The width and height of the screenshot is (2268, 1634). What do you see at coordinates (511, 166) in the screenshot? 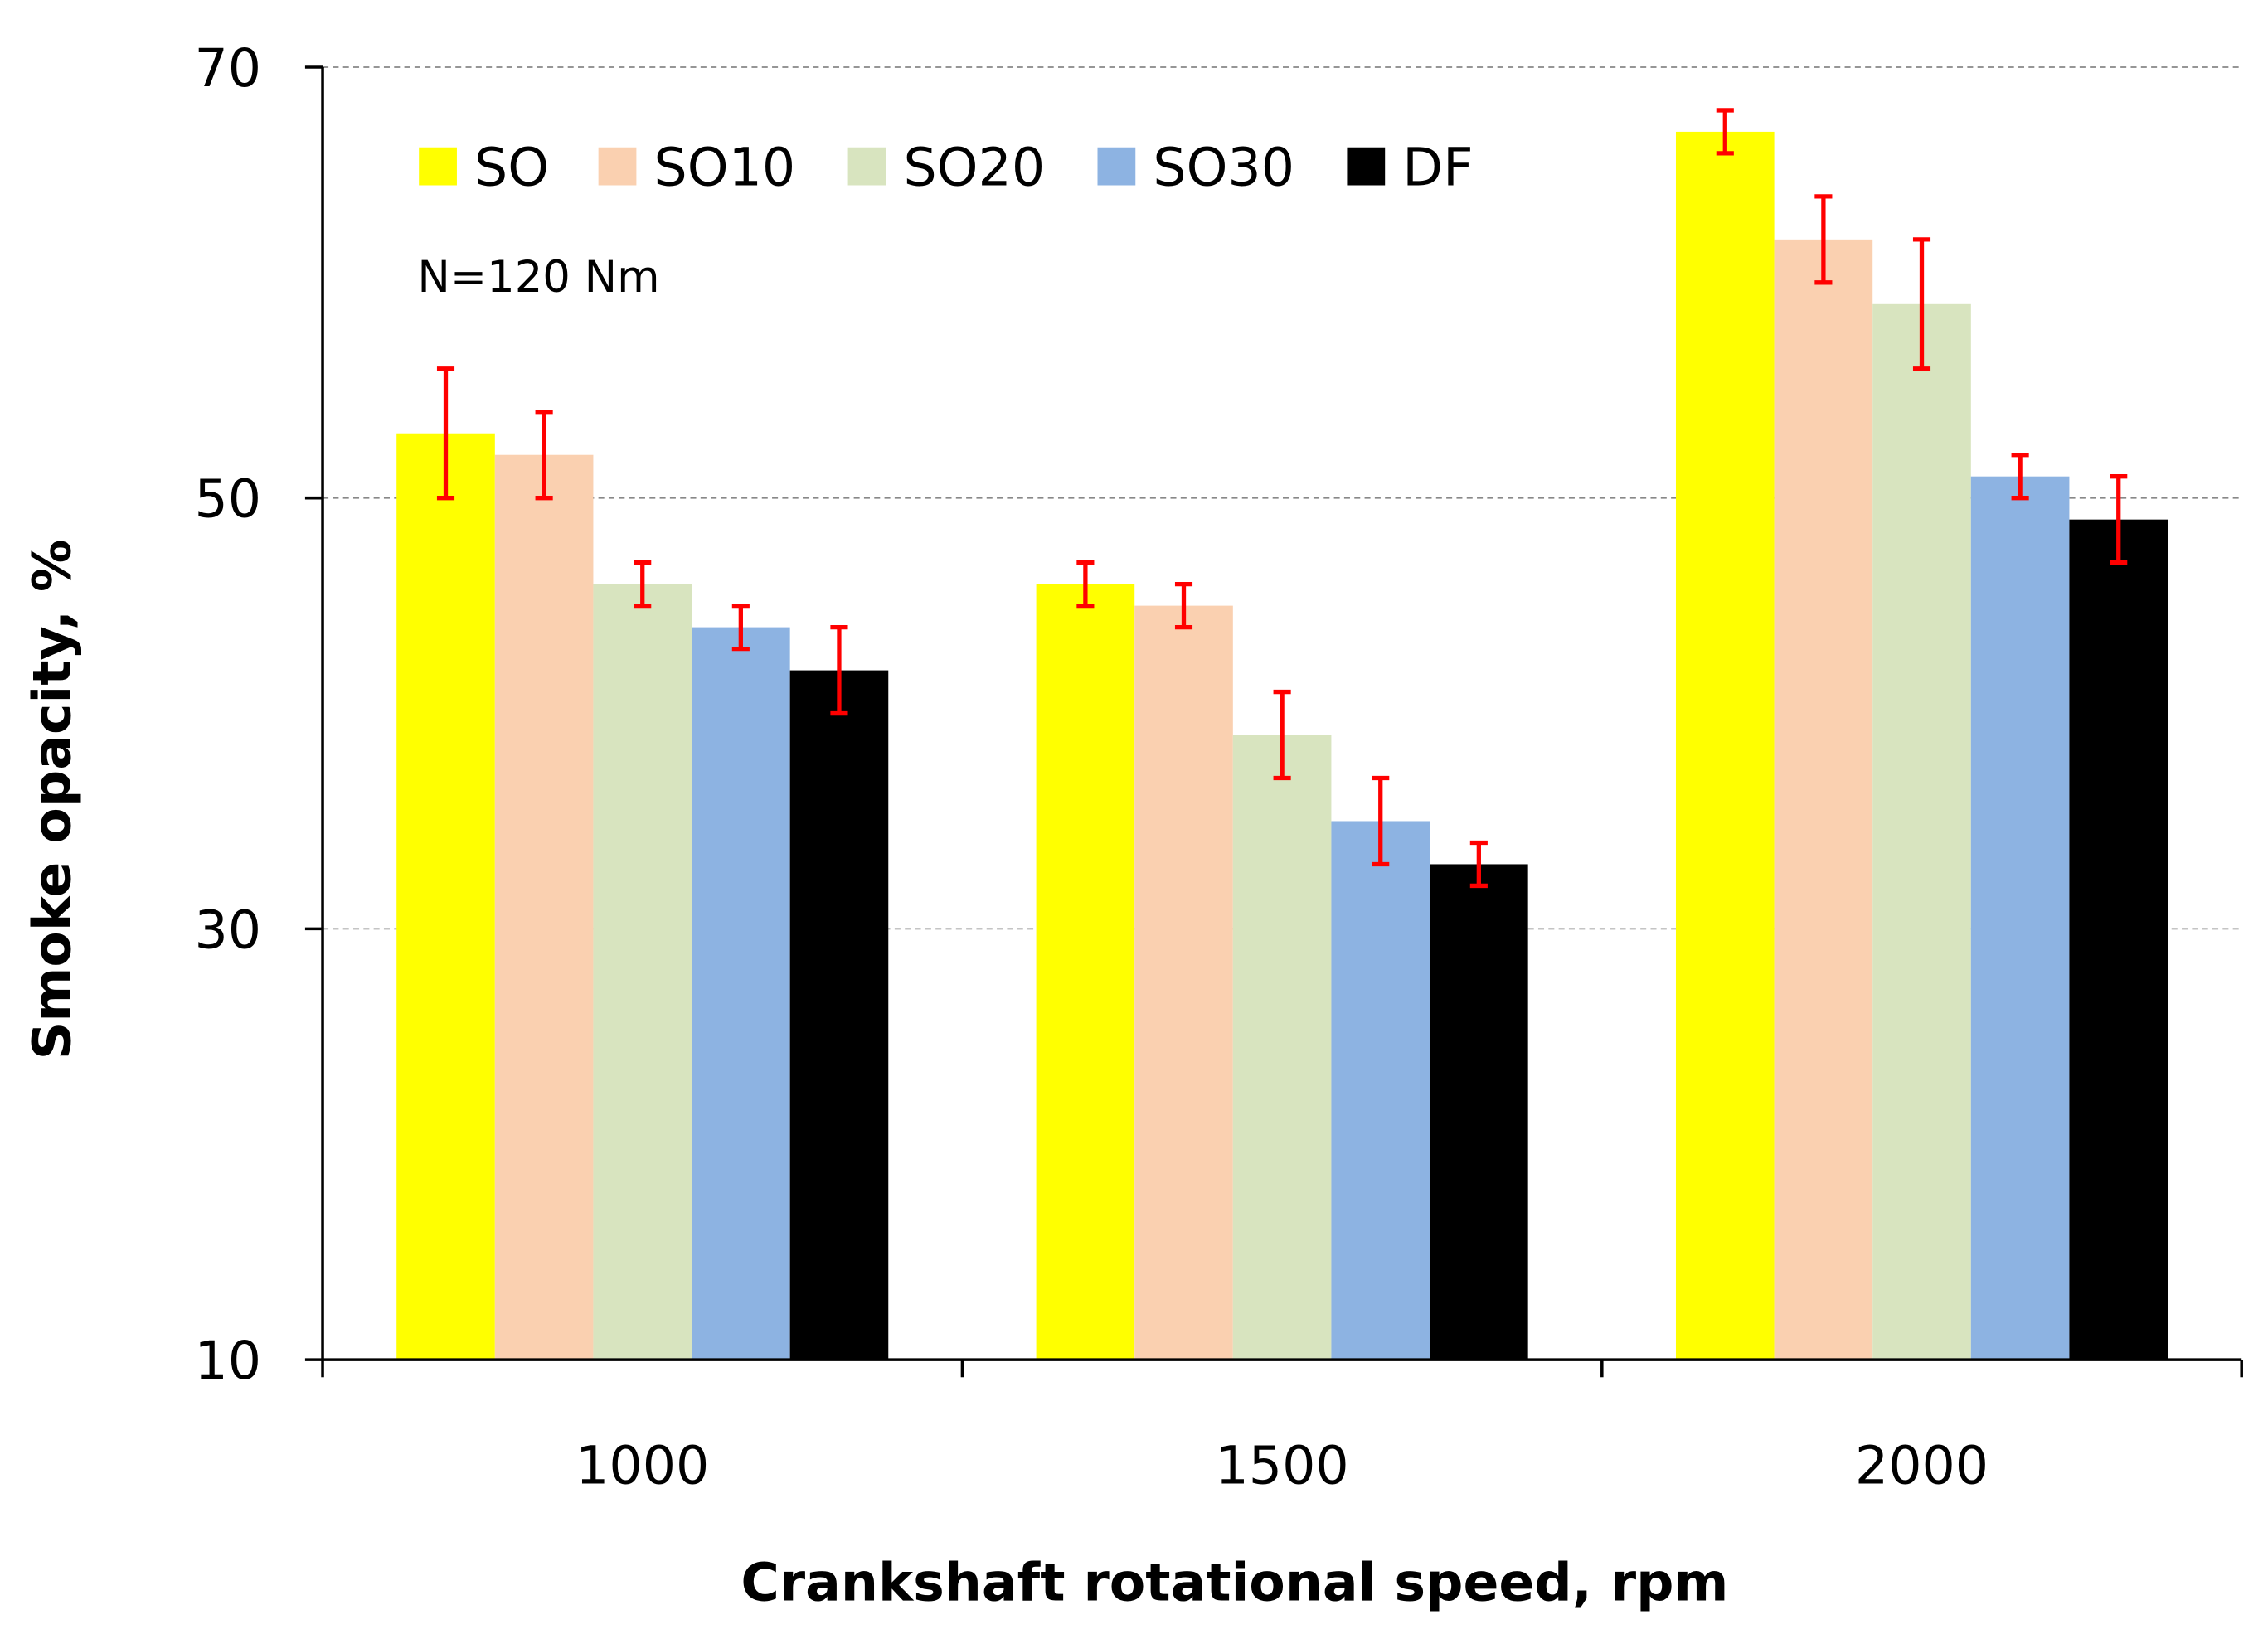
I see `legend-label-so: SO` at bounding box center [511, 166].